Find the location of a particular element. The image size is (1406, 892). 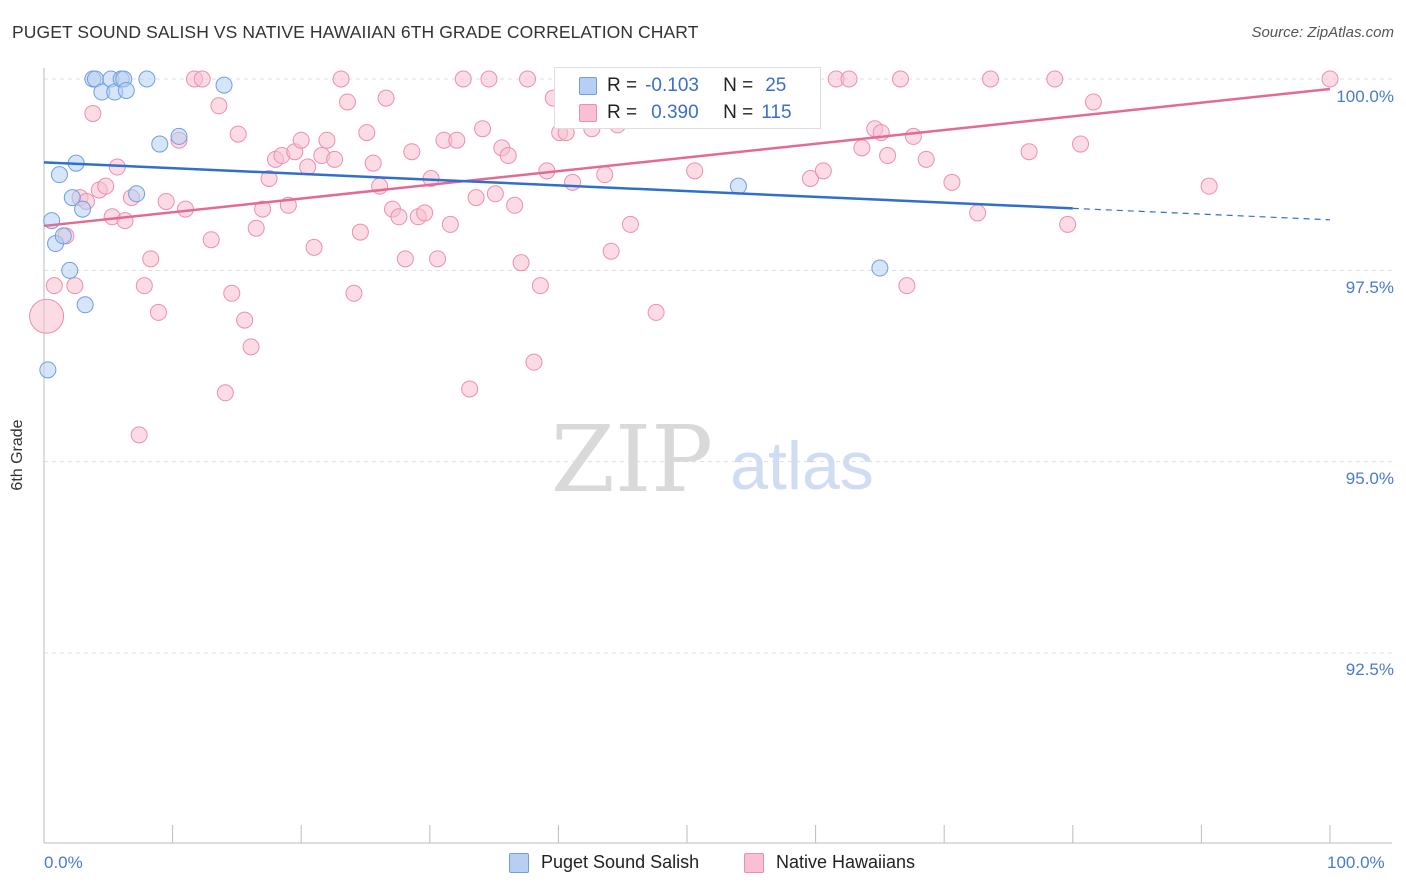

x-tick-label-max: 100.0% is located at coordinates (1356, 862).